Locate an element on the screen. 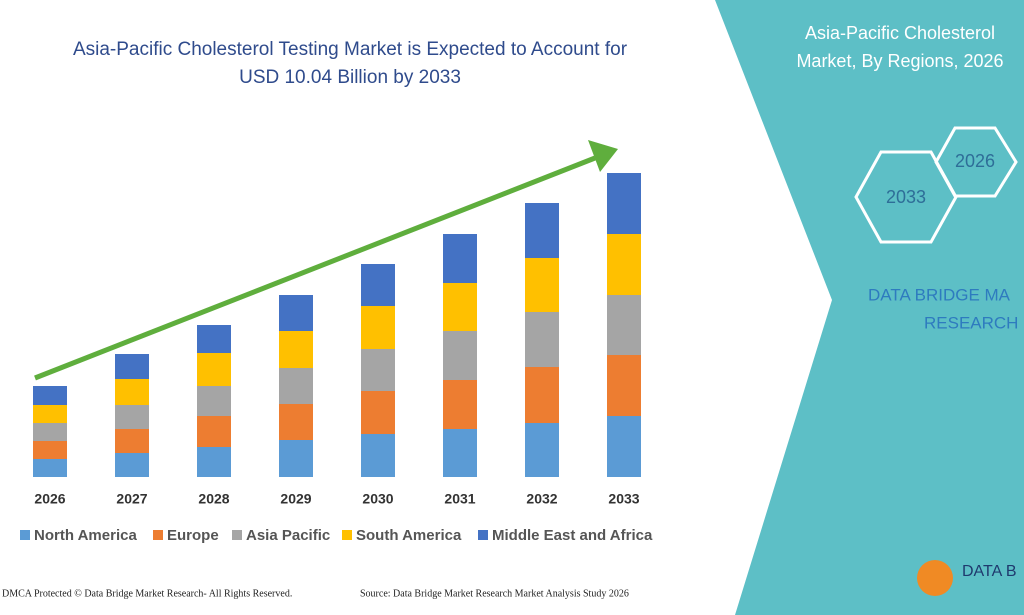 The width and height of the screenshot is (1024, 615). legend-label: Middle East and Africa is located at coordinates (572, 535).